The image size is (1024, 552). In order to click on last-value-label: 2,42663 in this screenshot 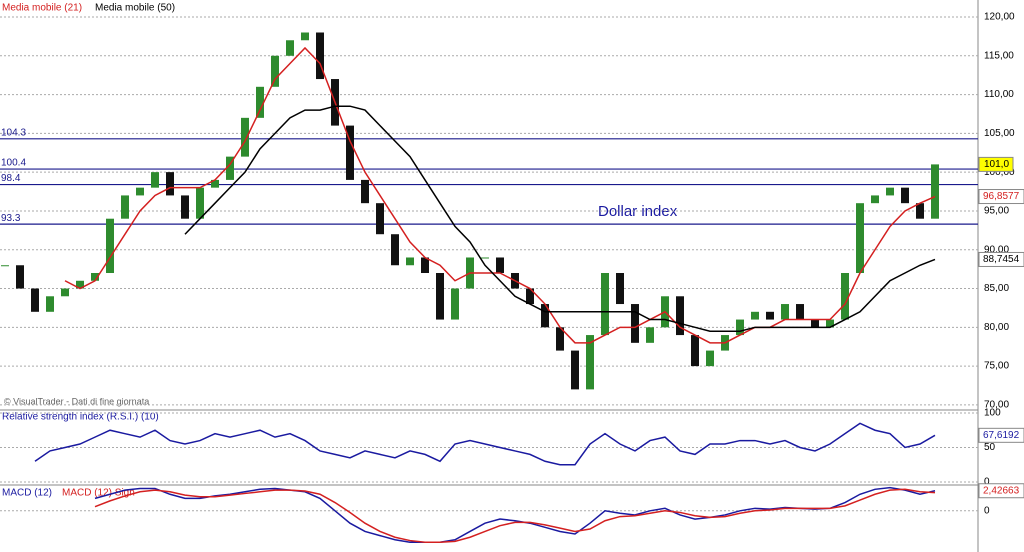, I will do `click(1001, 490)`.